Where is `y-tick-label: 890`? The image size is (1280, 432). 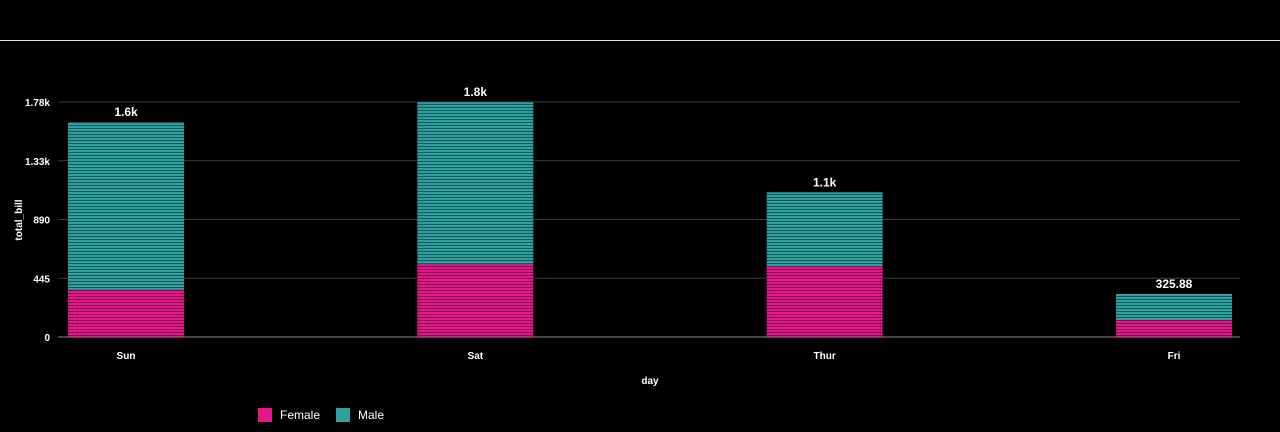
y-tick-label: 890 is located at coordinates (41, 221).